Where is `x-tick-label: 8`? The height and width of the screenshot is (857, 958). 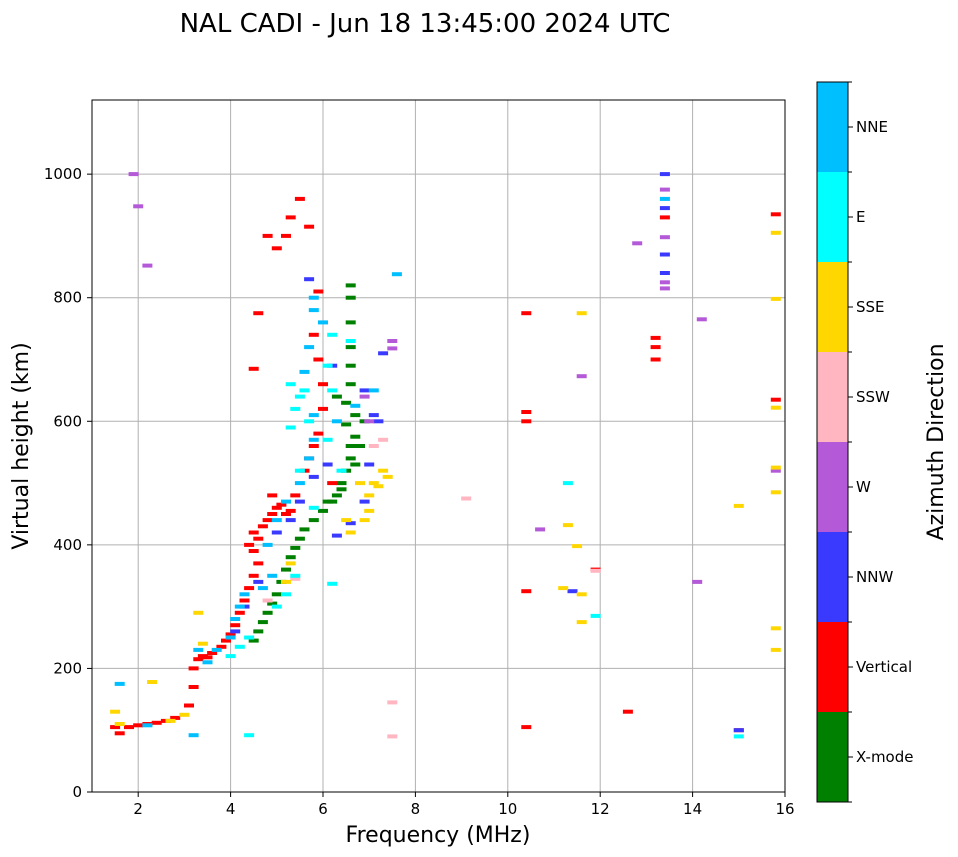 x-tick-label: 8 is located at coordinates (416, 809).